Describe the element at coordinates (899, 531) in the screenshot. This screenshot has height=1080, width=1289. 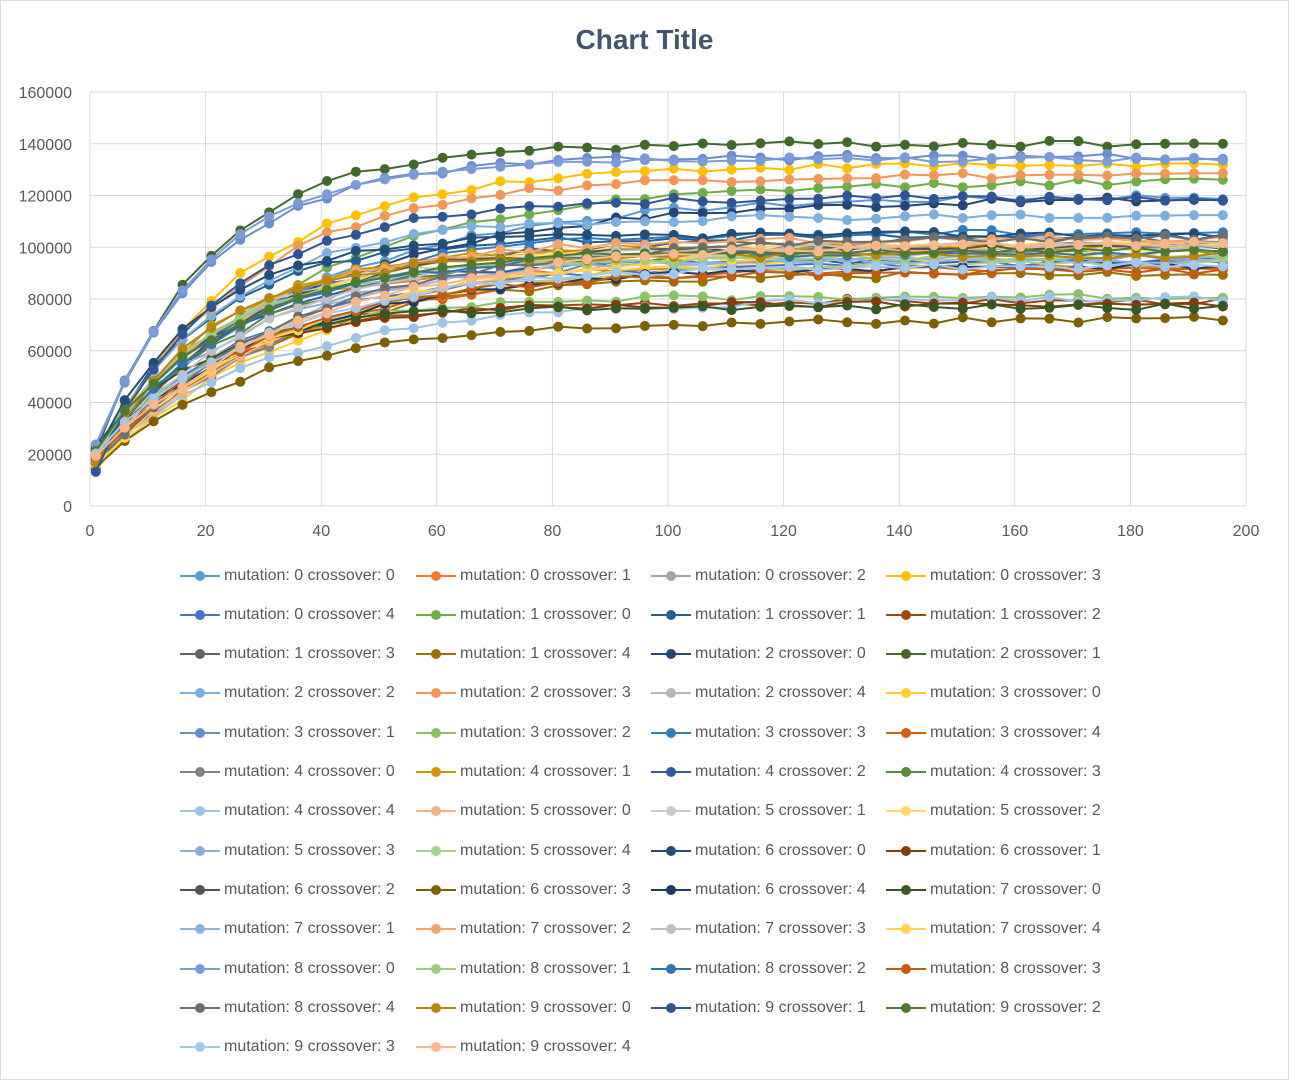
I see `x-tick-label: 140` at that location.